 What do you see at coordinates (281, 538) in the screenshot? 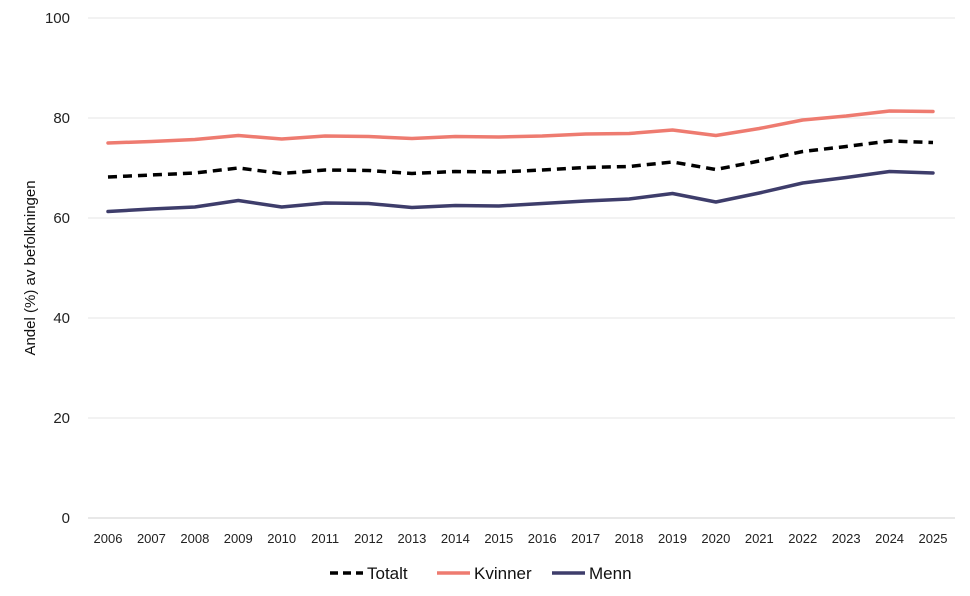
I see `x-tick-label: 2010` at bounding box center [281, 538].